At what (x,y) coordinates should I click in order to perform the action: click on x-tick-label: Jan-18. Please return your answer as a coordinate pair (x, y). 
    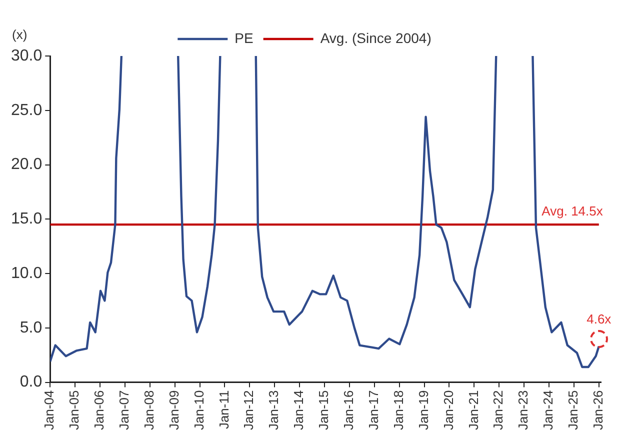
    Looking at the image, I should click on (398, 410).